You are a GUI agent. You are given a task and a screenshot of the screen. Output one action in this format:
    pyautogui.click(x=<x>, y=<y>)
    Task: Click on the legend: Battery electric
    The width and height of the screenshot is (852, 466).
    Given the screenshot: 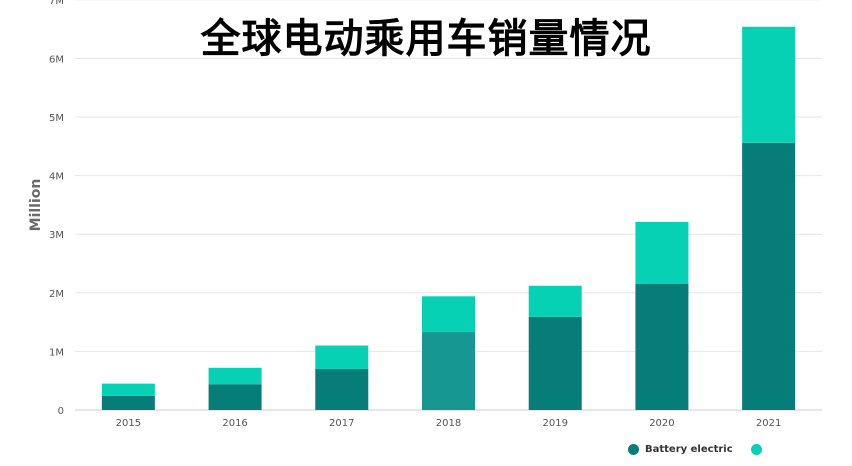 What is the action you would take?
    pyautogui.click(x=704, y=449)
    